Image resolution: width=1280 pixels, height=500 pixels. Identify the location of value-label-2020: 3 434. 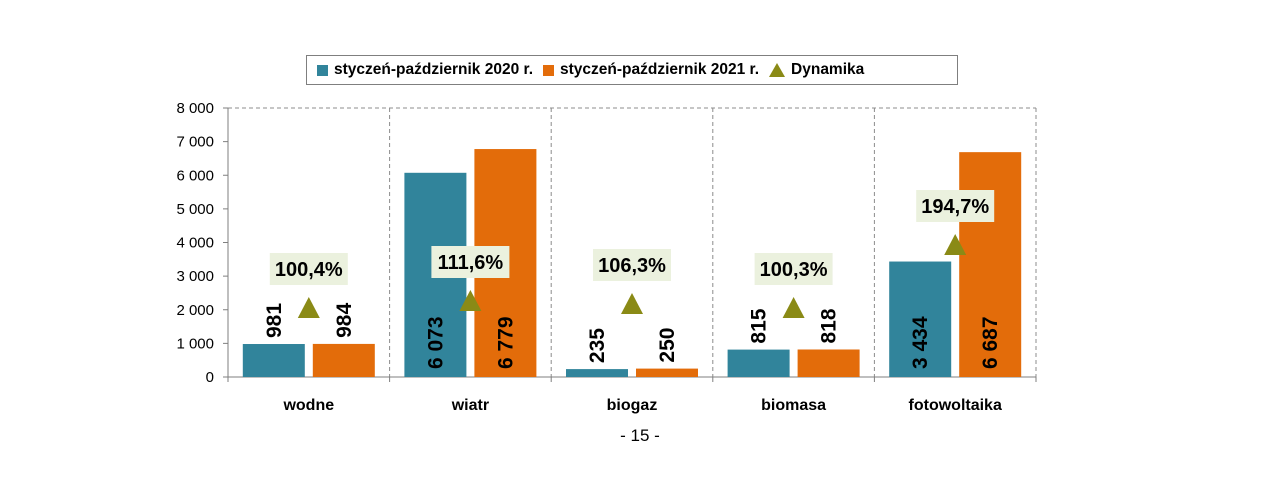
(920, 342).